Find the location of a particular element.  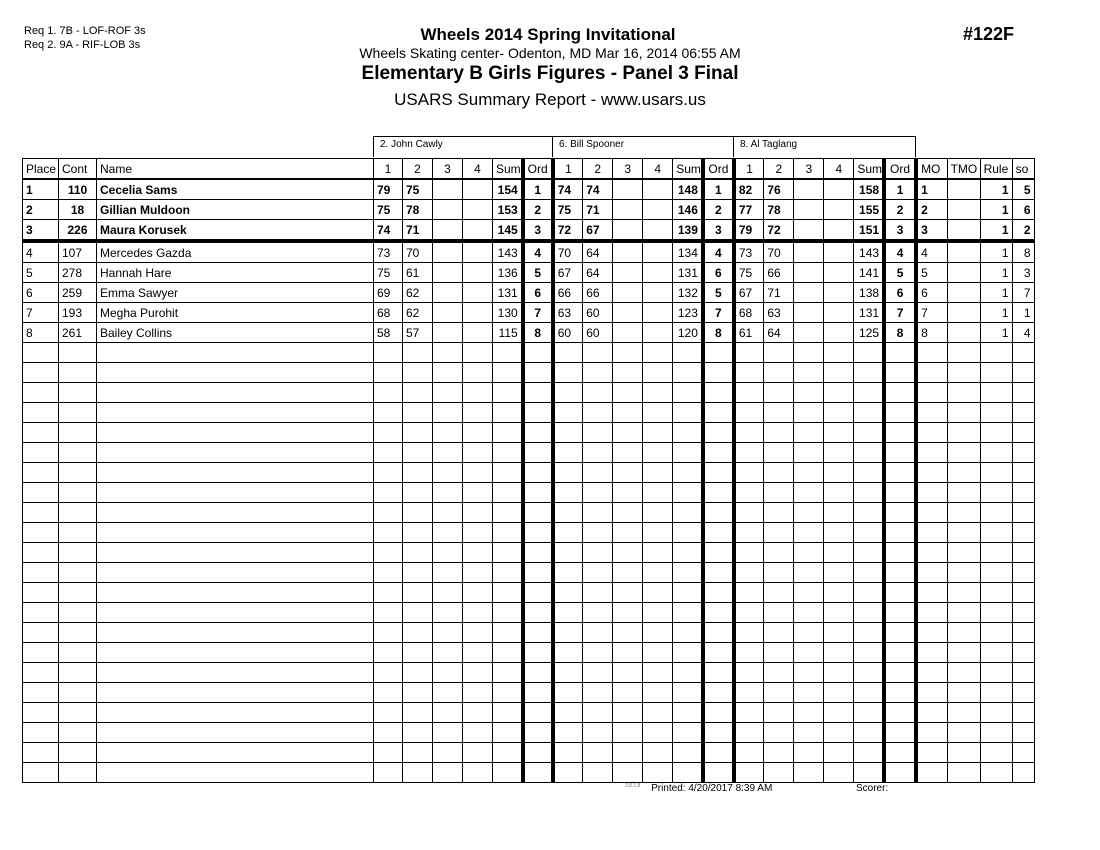

ord-cell: 7 is located at coordinates (537, 312).